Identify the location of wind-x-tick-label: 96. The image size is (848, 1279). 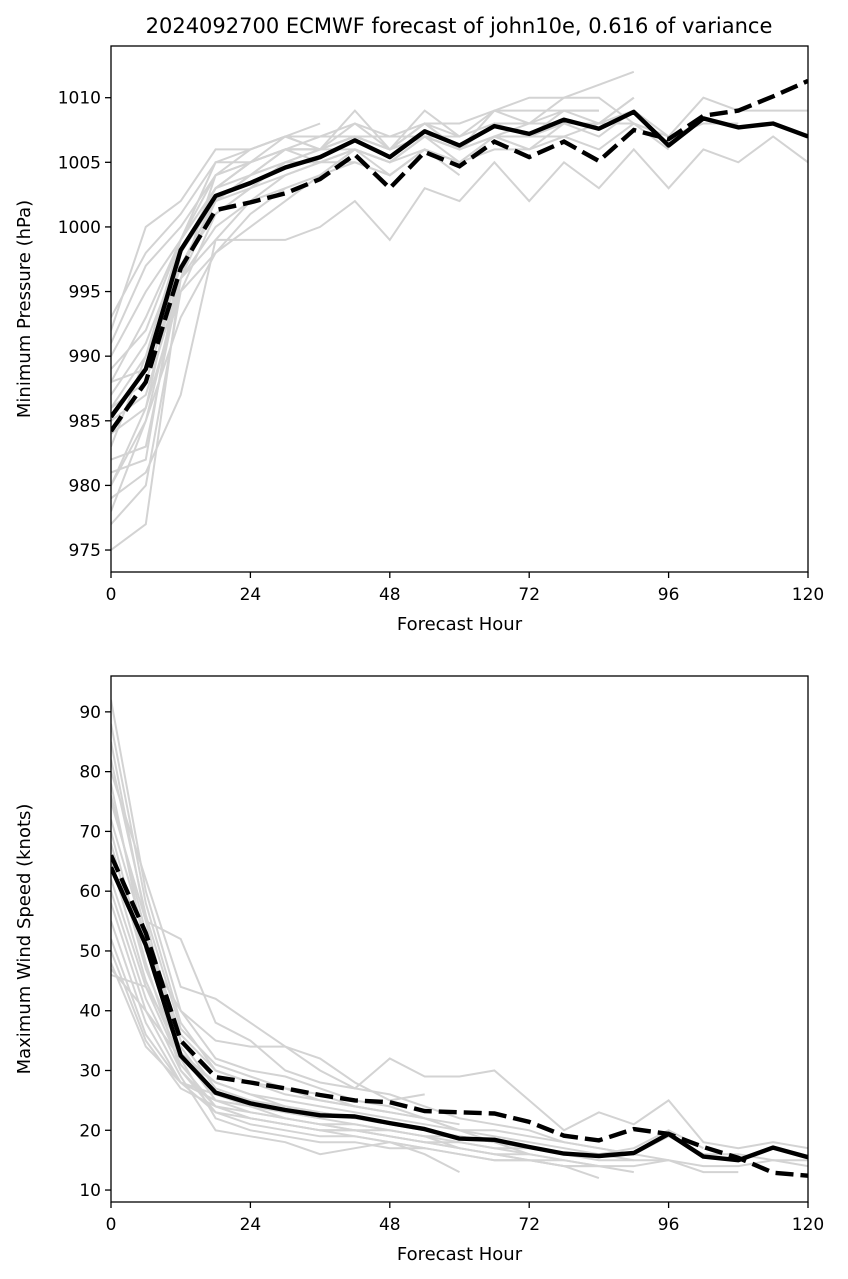
(669, 1225).